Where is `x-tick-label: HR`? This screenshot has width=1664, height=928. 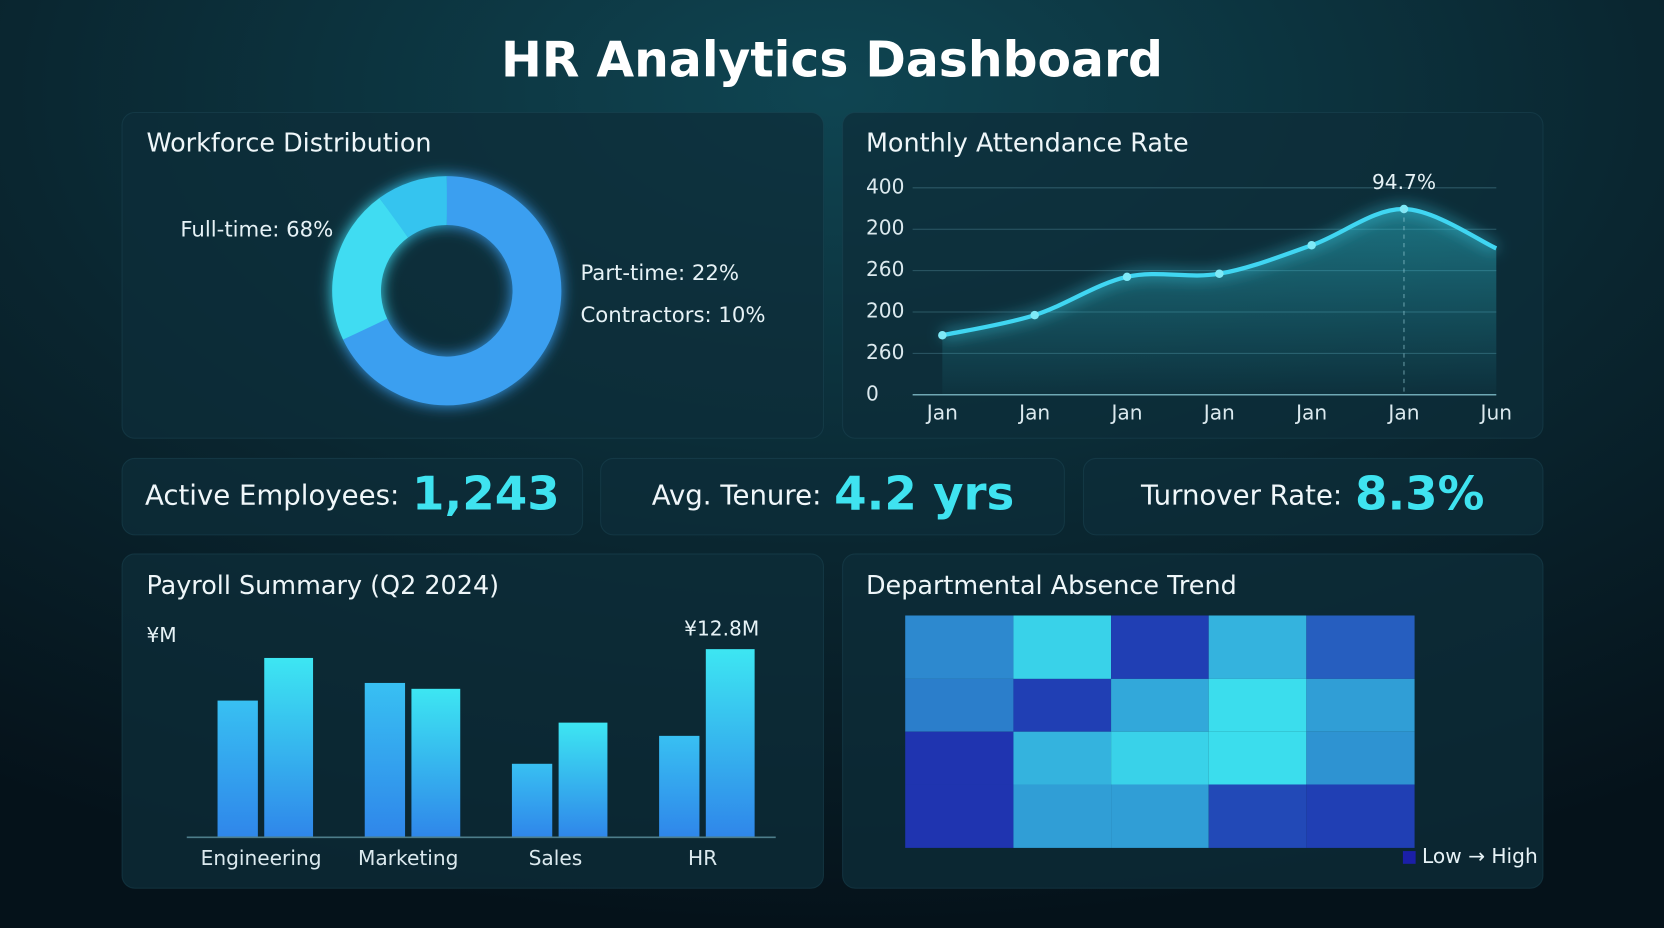
x-tick-label: HR is located at coordinates (702, 858).